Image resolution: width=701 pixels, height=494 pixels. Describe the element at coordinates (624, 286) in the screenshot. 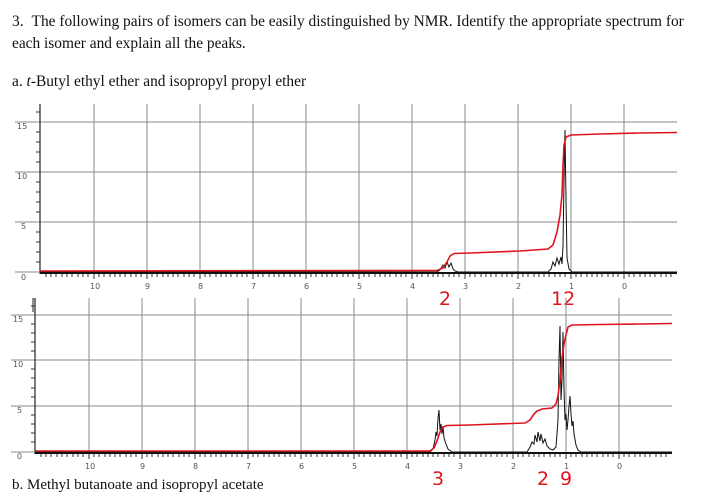

I see `x-label-0-top: 0` at that location.